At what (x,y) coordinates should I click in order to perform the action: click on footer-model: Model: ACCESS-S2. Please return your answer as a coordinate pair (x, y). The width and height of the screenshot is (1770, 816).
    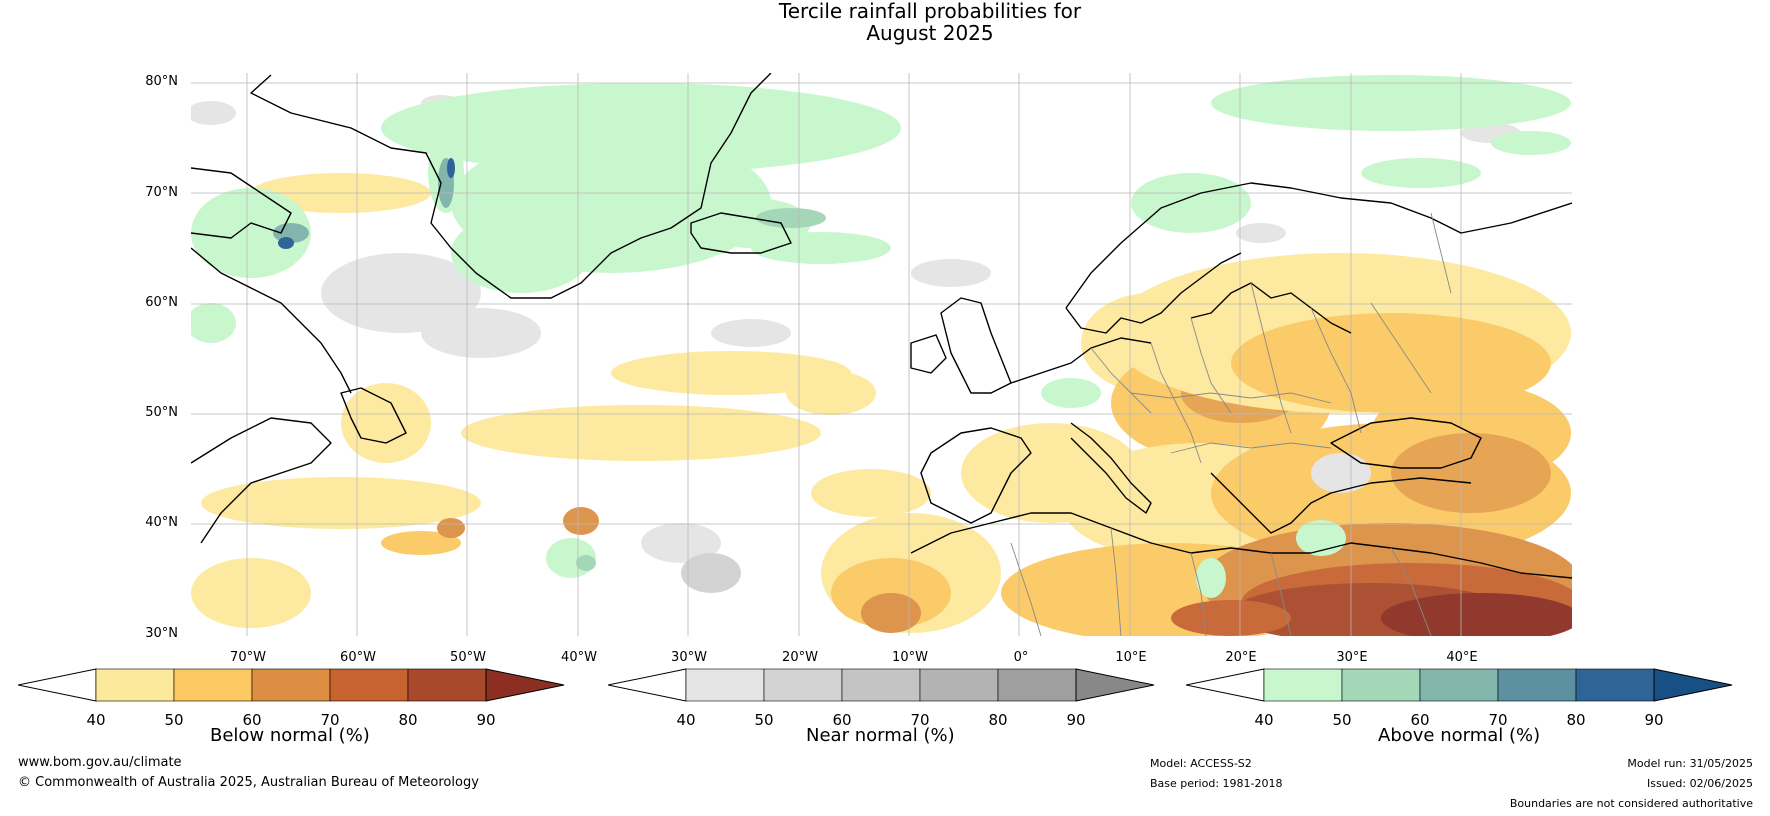
    Looking at the image, I should click on (1201, 763).